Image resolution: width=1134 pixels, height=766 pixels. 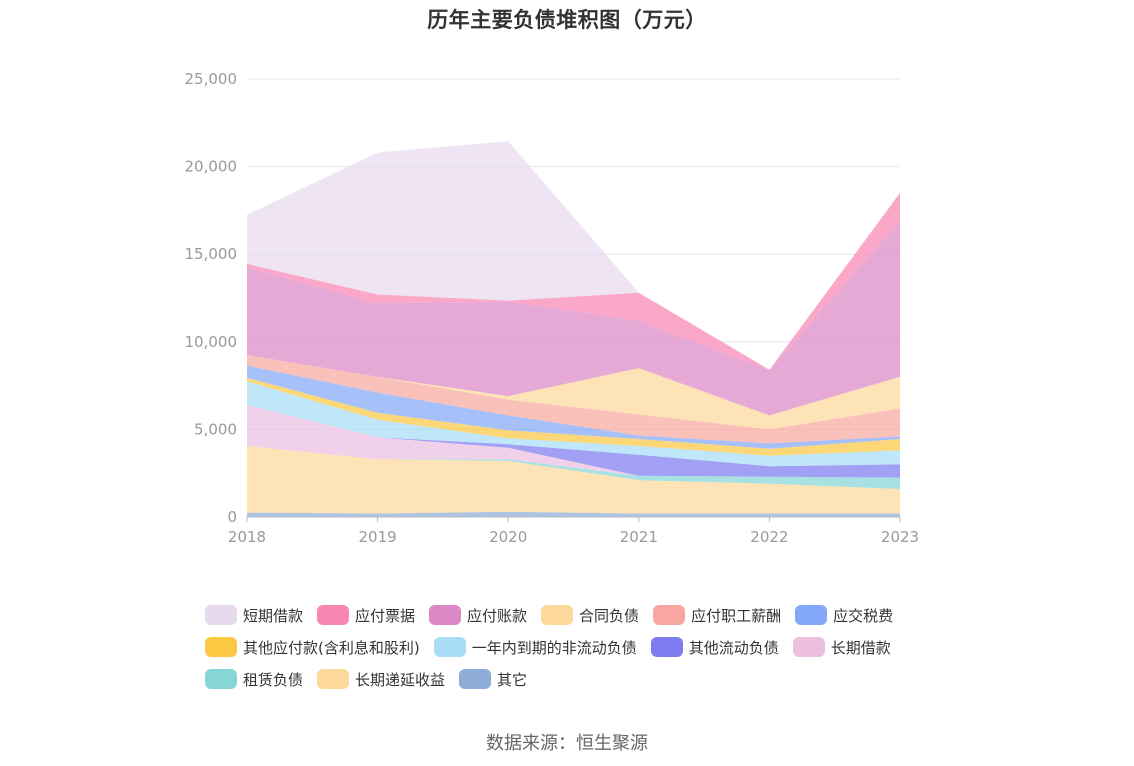 I want to click on area-series-合同负债, so click(x=573, y=392).